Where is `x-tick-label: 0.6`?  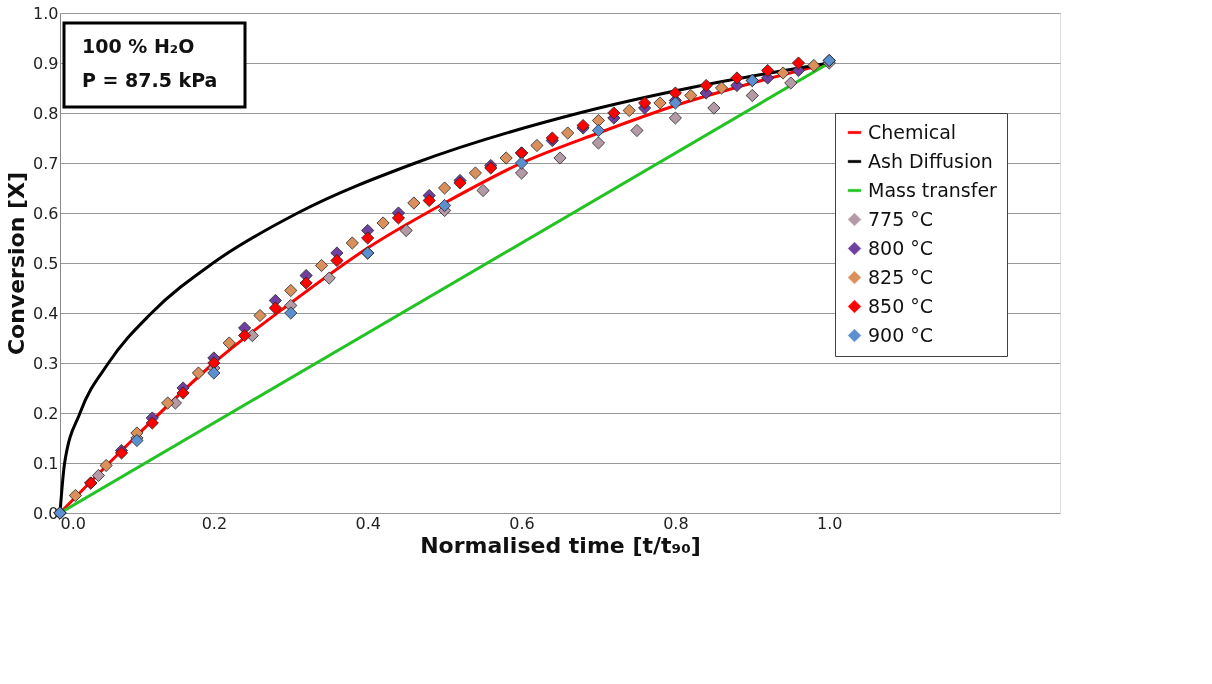
x-tick-label: 0.6 is located at coordinates (522, 523).